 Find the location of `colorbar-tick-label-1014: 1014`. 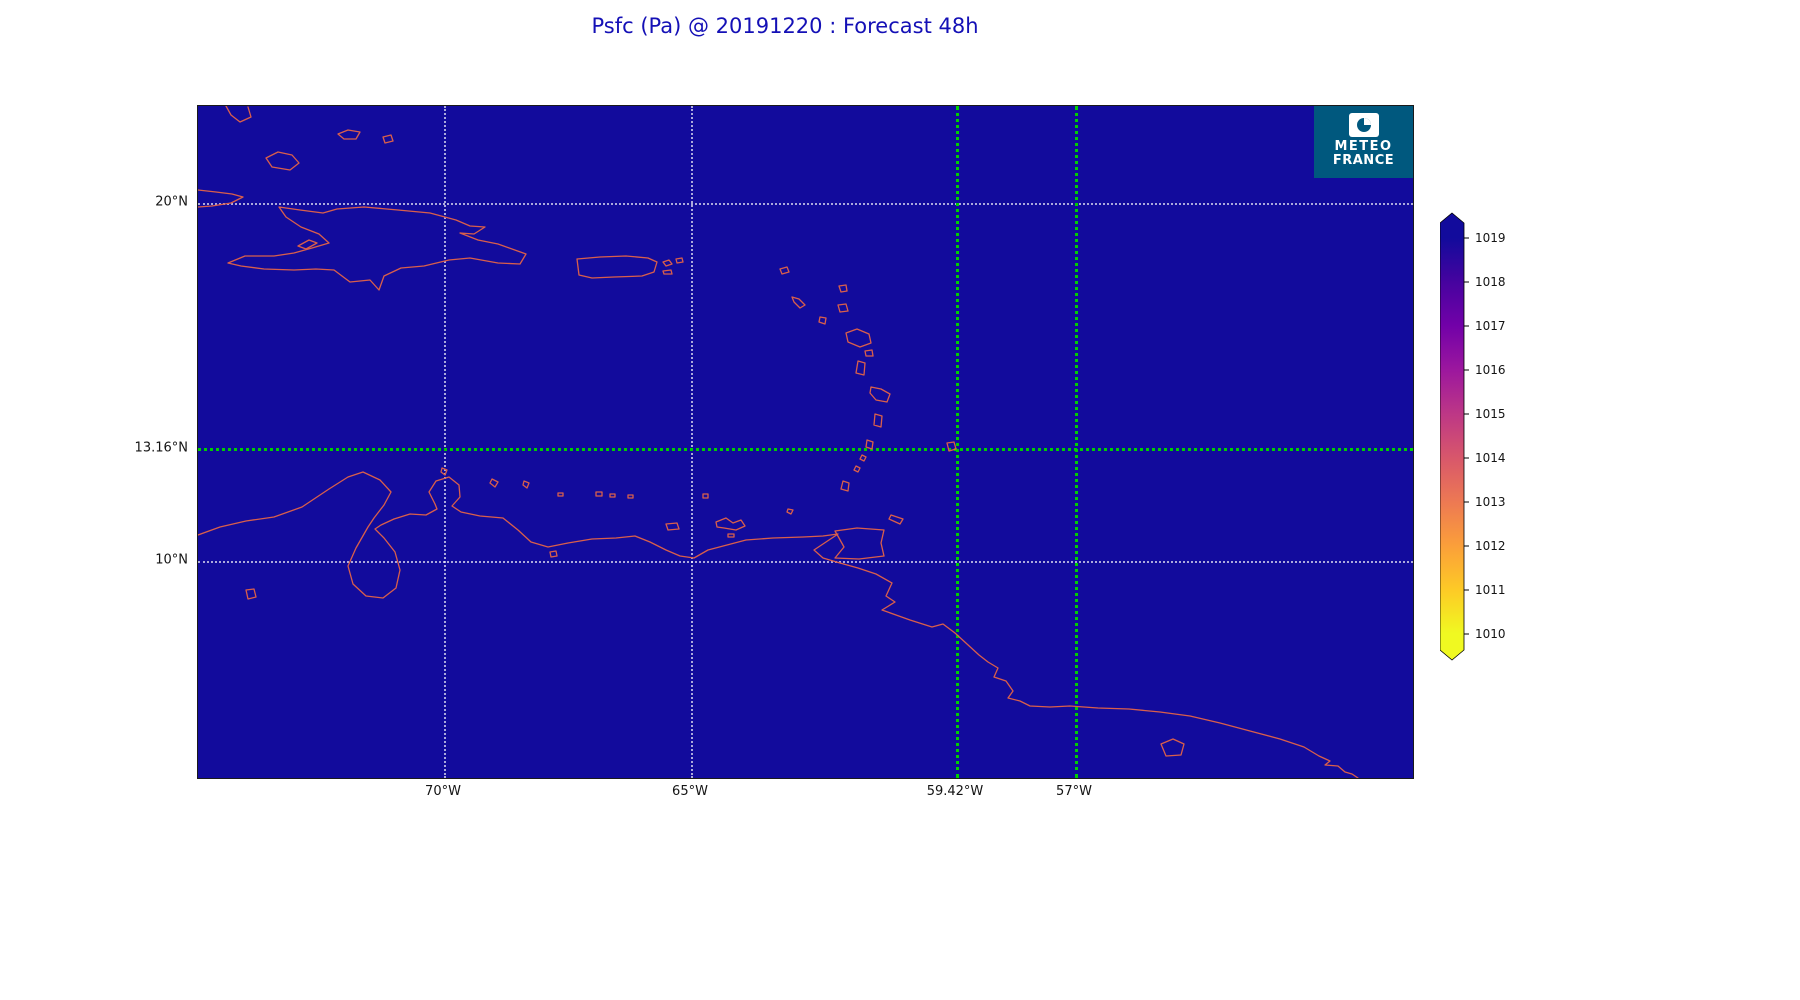

colorbar-tick-label-1014: 1014 is located at coordinates (1490, 458).